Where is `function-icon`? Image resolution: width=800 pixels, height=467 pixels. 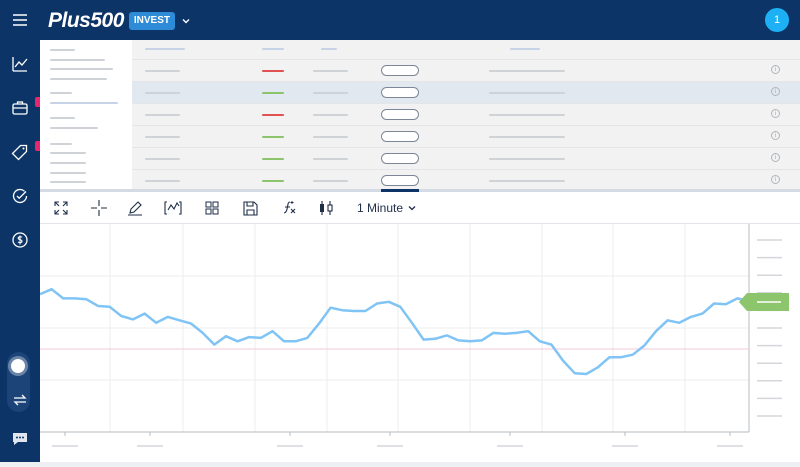 function-icon is located at coordinates (289, 207).